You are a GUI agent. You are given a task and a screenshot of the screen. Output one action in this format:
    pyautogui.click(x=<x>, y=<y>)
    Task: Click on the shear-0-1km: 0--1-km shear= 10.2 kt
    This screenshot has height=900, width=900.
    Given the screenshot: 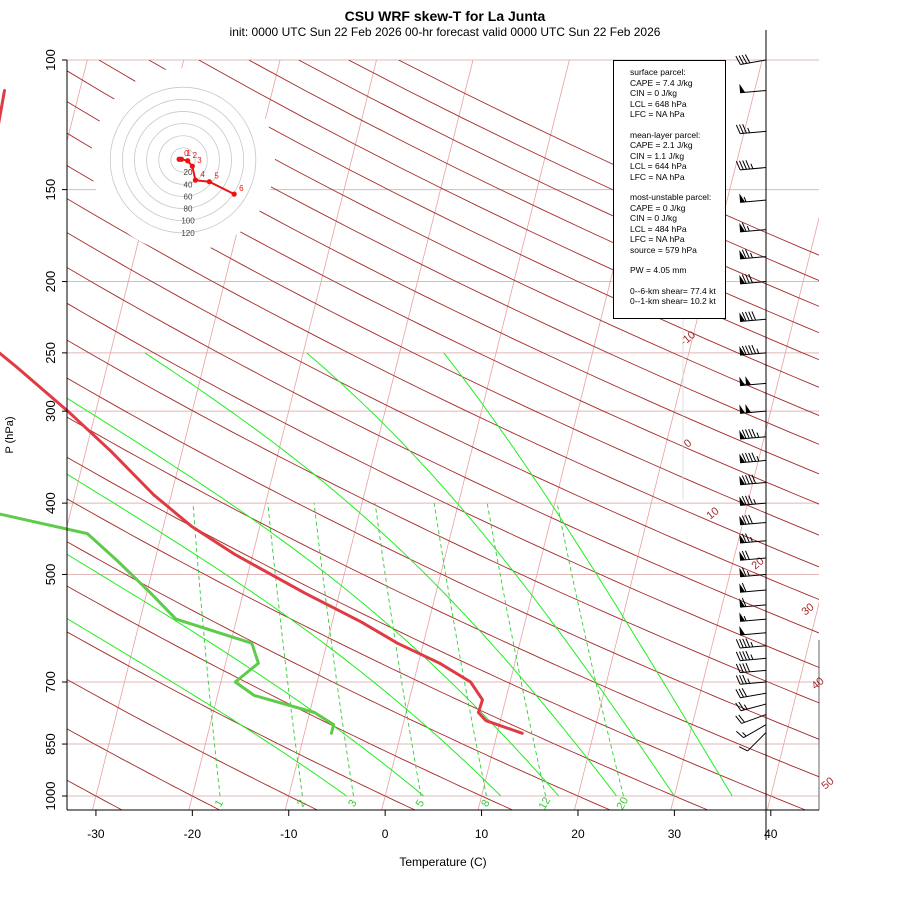 What is the action you would take?
    pyautogui.click(x=673, y=301)
    